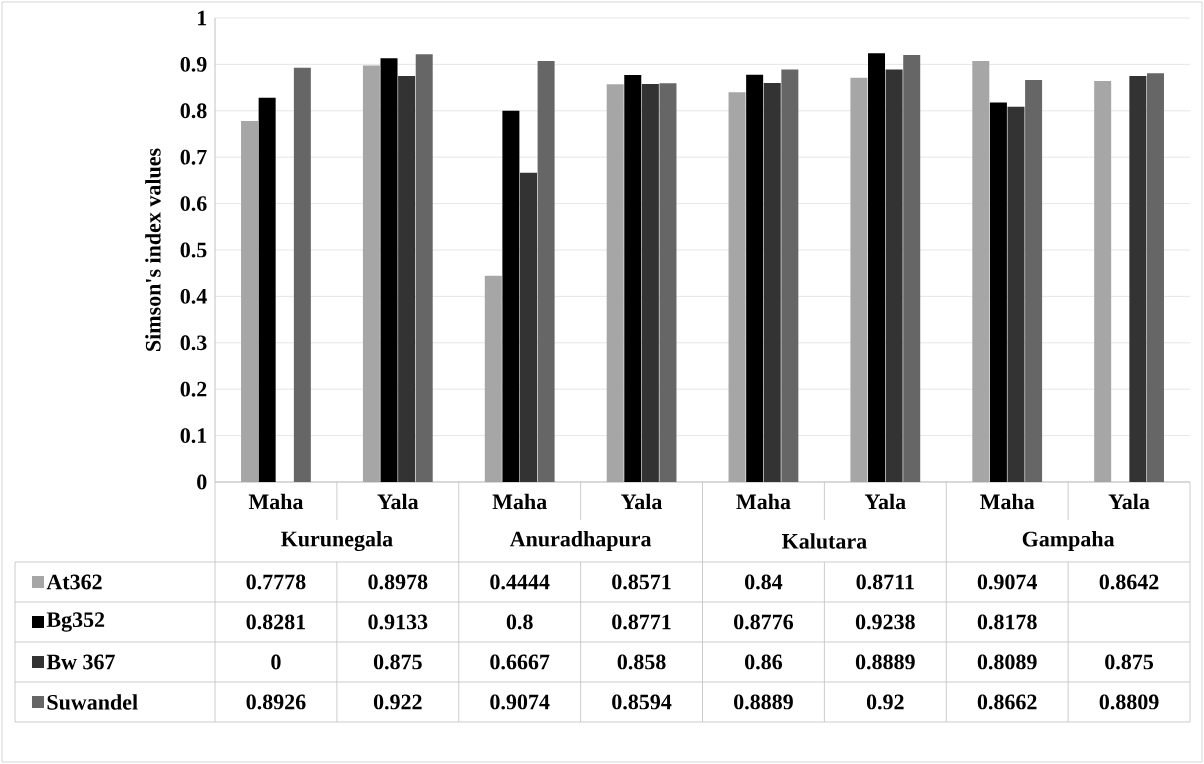  Describe the element at coordinates (397, 702) in the screenshot. I see `data-label: 0.922` at that location.